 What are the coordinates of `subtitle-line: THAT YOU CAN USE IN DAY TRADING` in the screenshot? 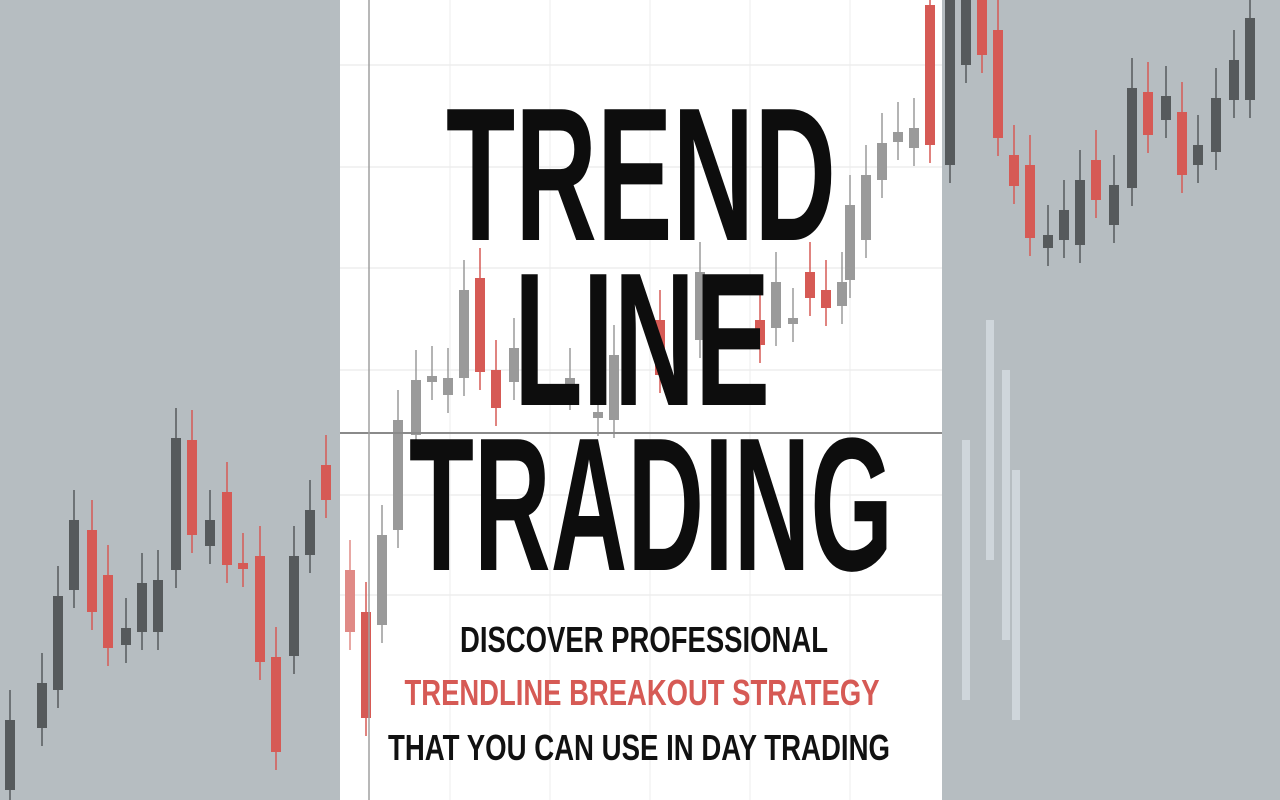 It's located at (639, 747).